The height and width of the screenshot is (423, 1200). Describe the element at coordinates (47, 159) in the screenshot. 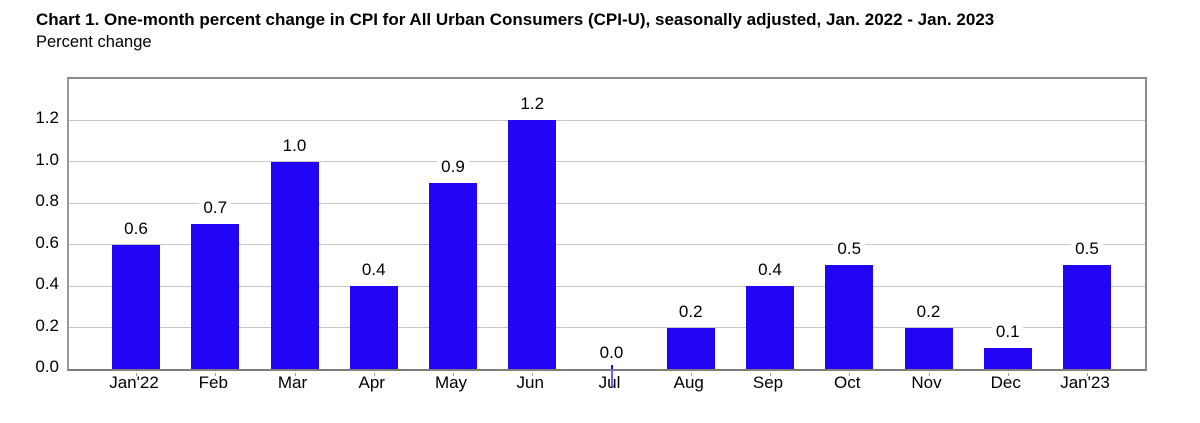

I see `y-tick-label: 1.0` at that location.